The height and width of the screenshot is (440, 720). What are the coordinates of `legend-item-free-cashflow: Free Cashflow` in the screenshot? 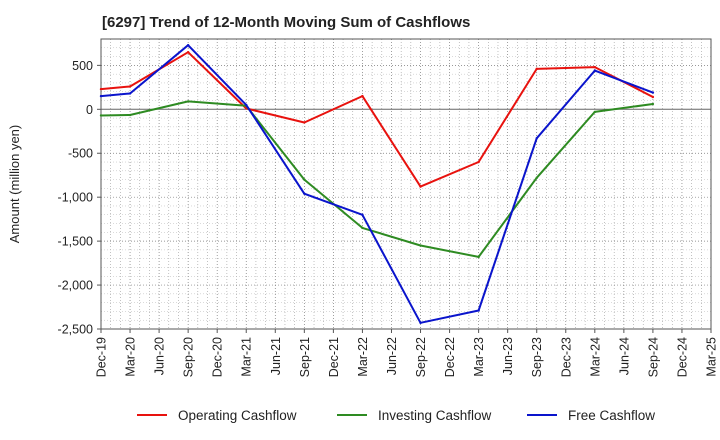 It's located at (591, 415).